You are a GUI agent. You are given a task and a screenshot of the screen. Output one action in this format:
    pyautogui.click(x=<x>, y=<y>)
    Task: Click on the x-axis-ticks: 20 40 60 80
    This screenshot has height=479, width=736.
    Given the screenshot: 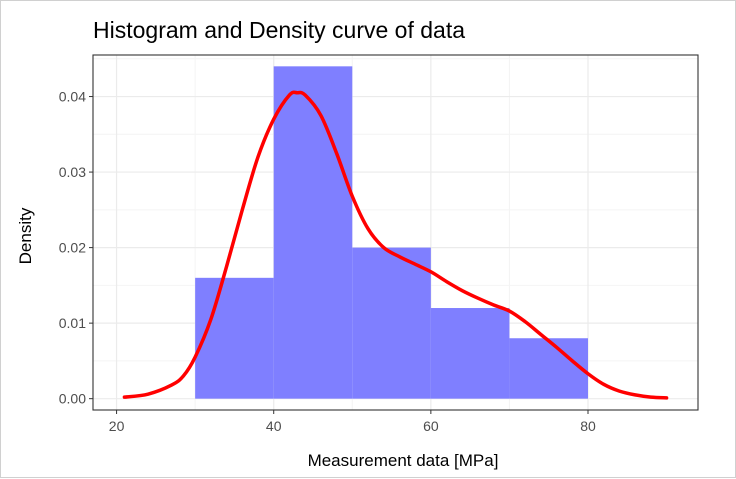 What is the action you would take?
    pyautogui.click(x=352, y=422)
    